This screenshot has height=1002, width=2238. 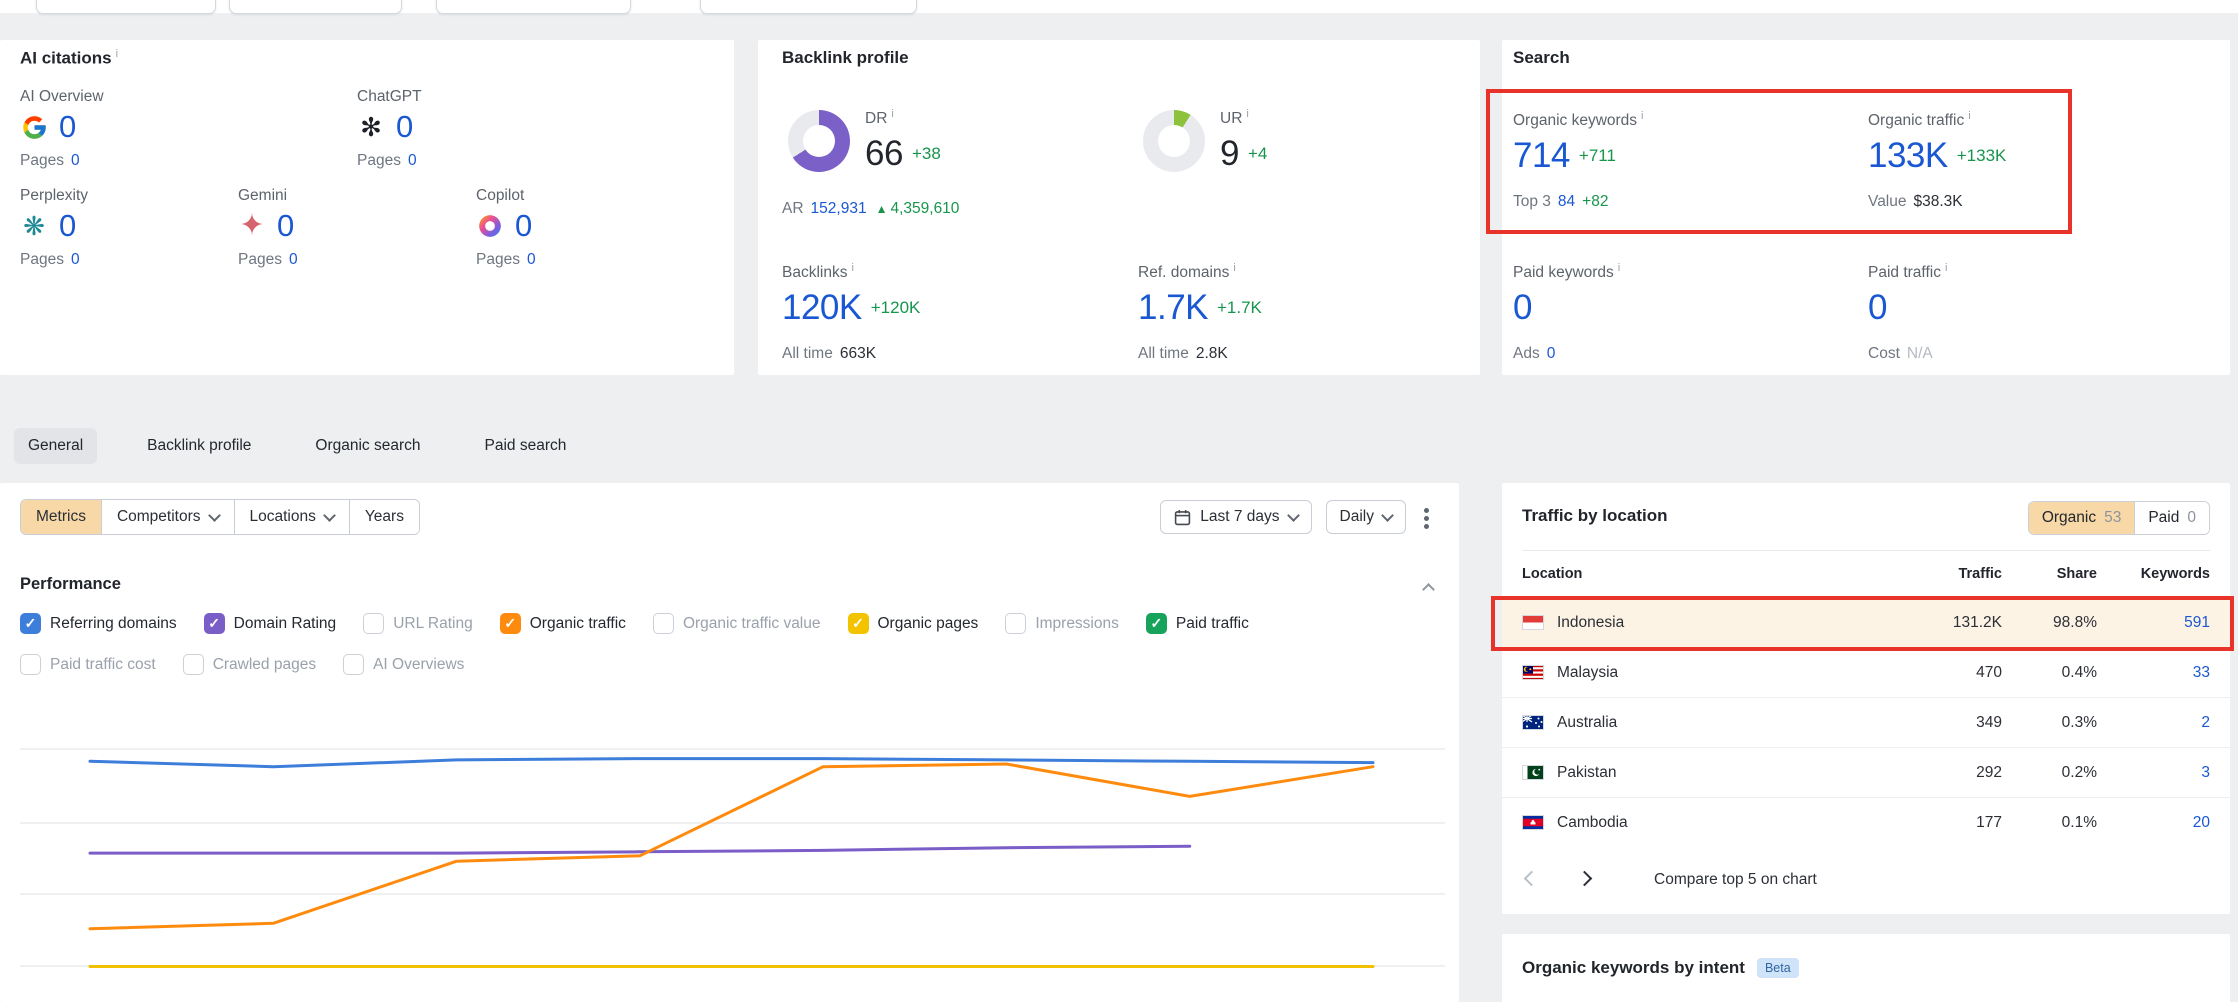 I want to click on calendar-icon, so click(x=1182, y=517).